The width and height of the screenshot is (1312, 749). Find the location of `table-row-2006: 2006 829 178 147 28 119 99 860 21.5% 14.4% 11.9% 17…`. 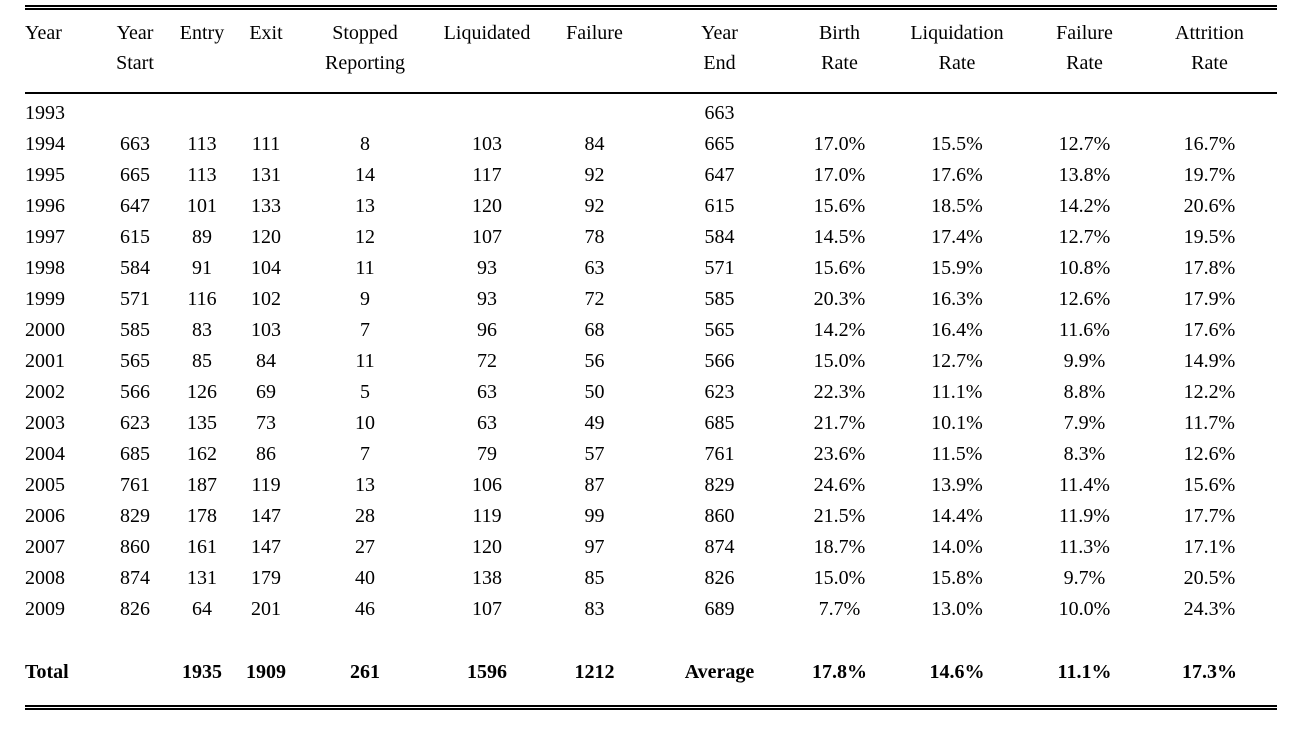

table-row-2006: 2006 829 178 147 28 119 99 860 21.5% 14.4% 11.9% 17… is located at coordinates (651, 516).